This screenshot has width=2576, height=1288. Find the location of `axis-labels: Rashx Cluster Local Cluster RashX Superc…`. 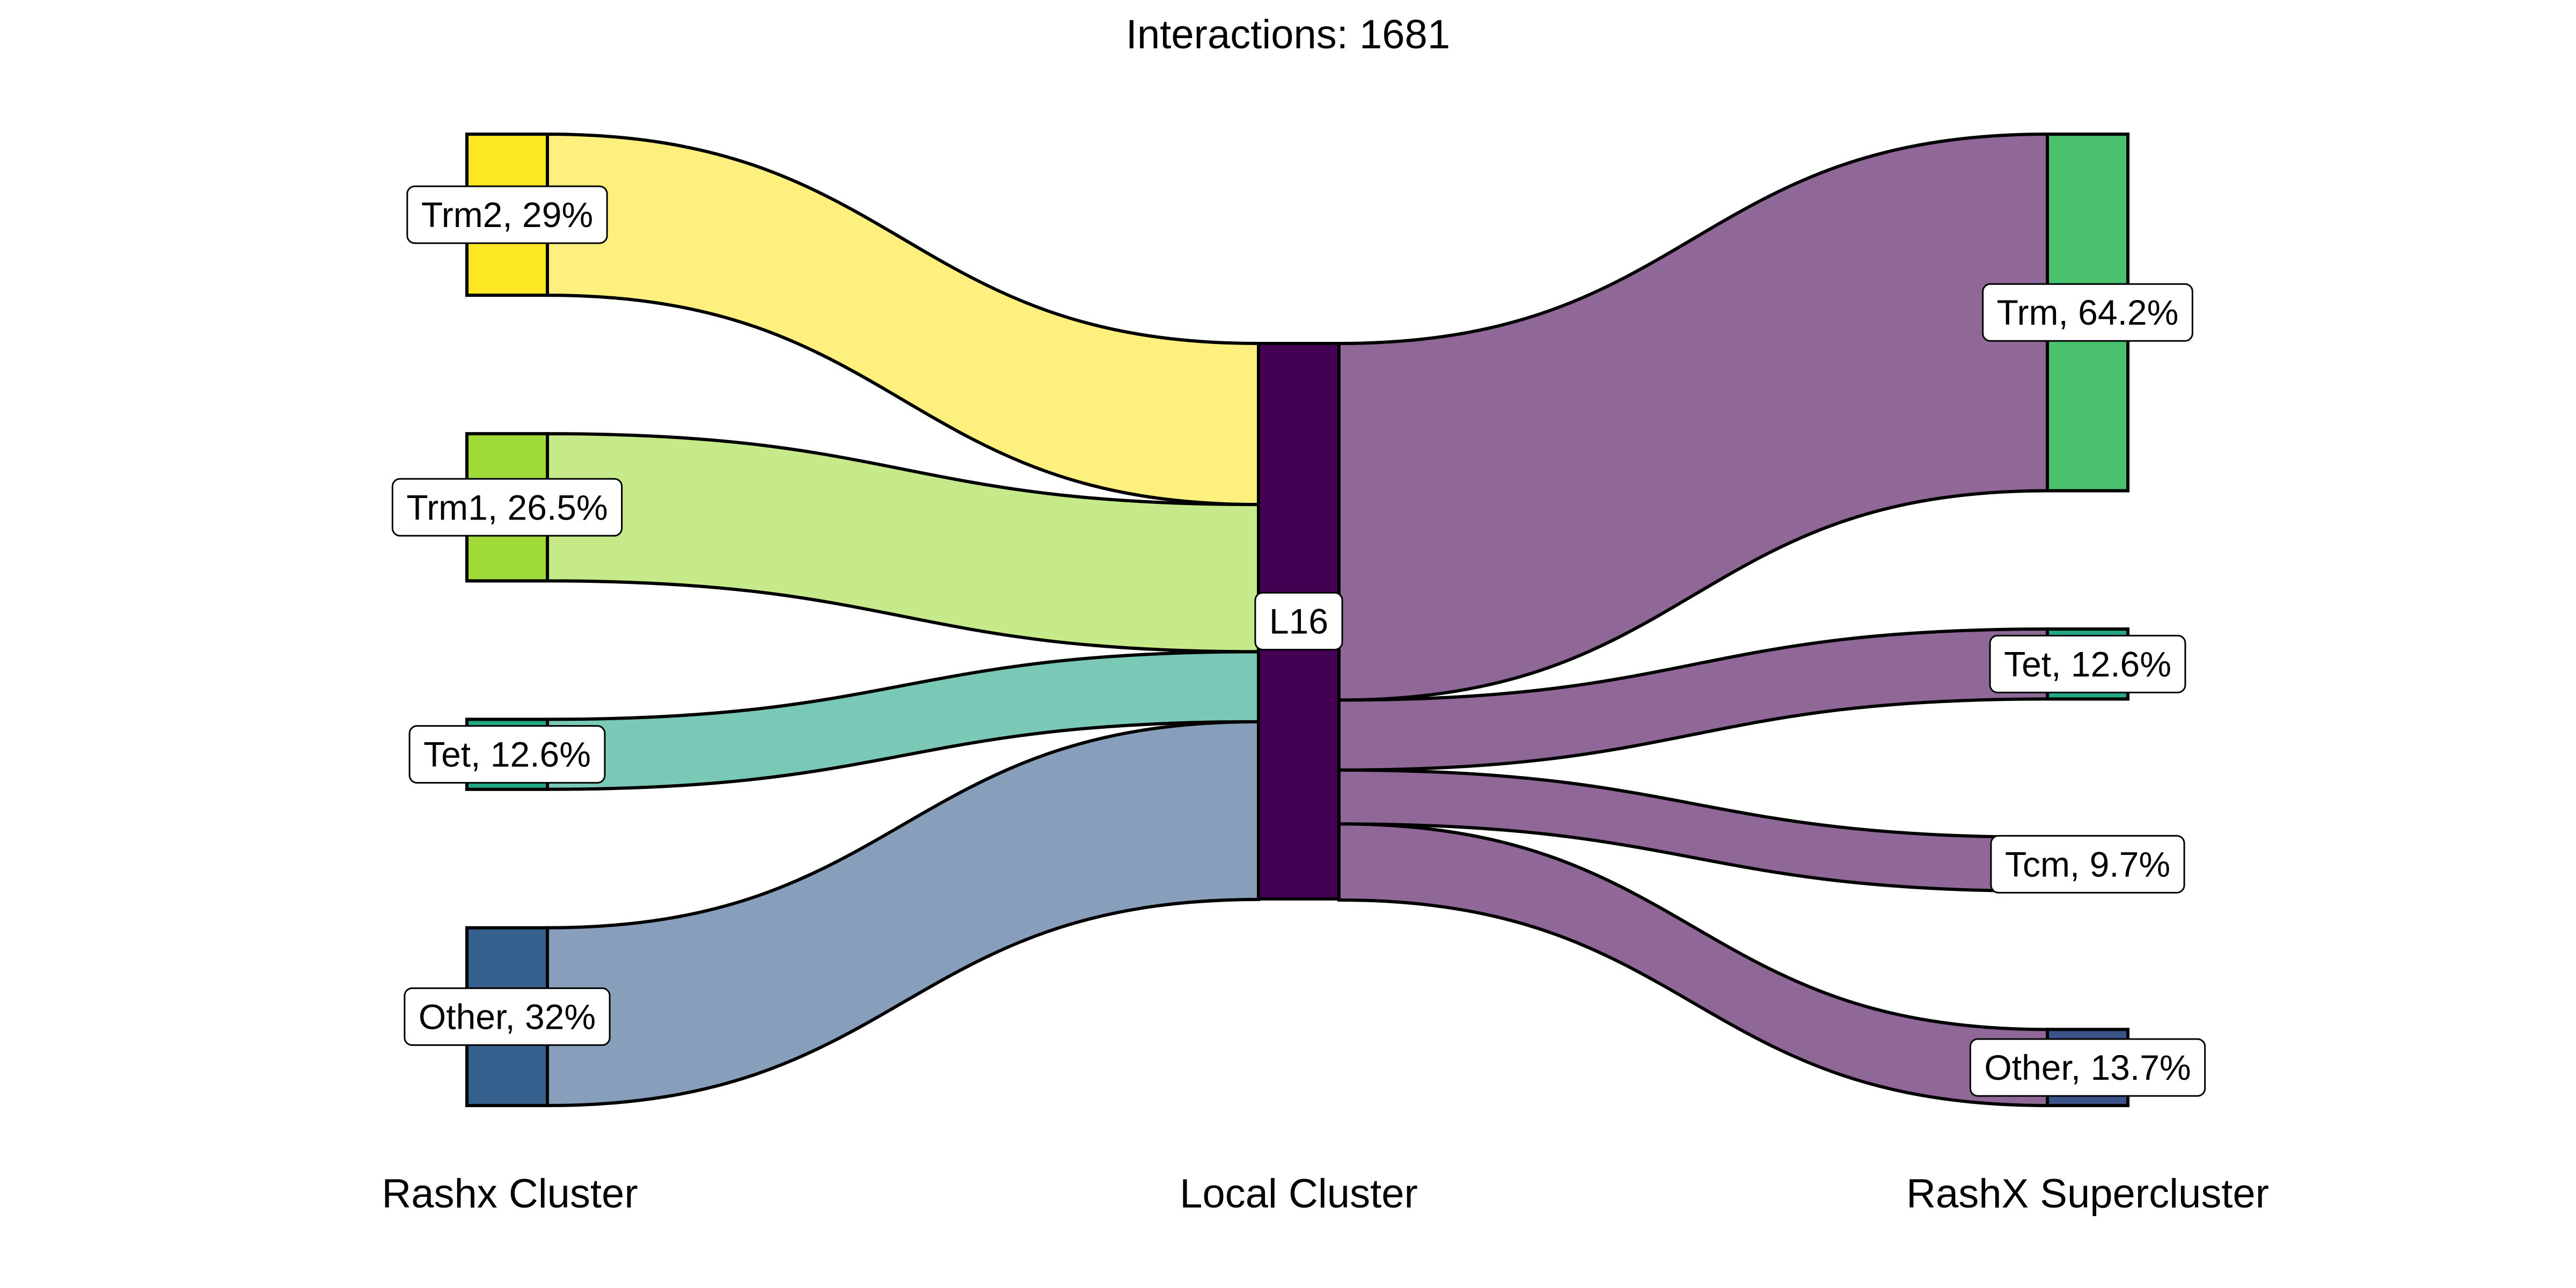

axis-labels: Rashx Cluster Local Cluster RashX Superc… is located at coordinates (1325, 1194).